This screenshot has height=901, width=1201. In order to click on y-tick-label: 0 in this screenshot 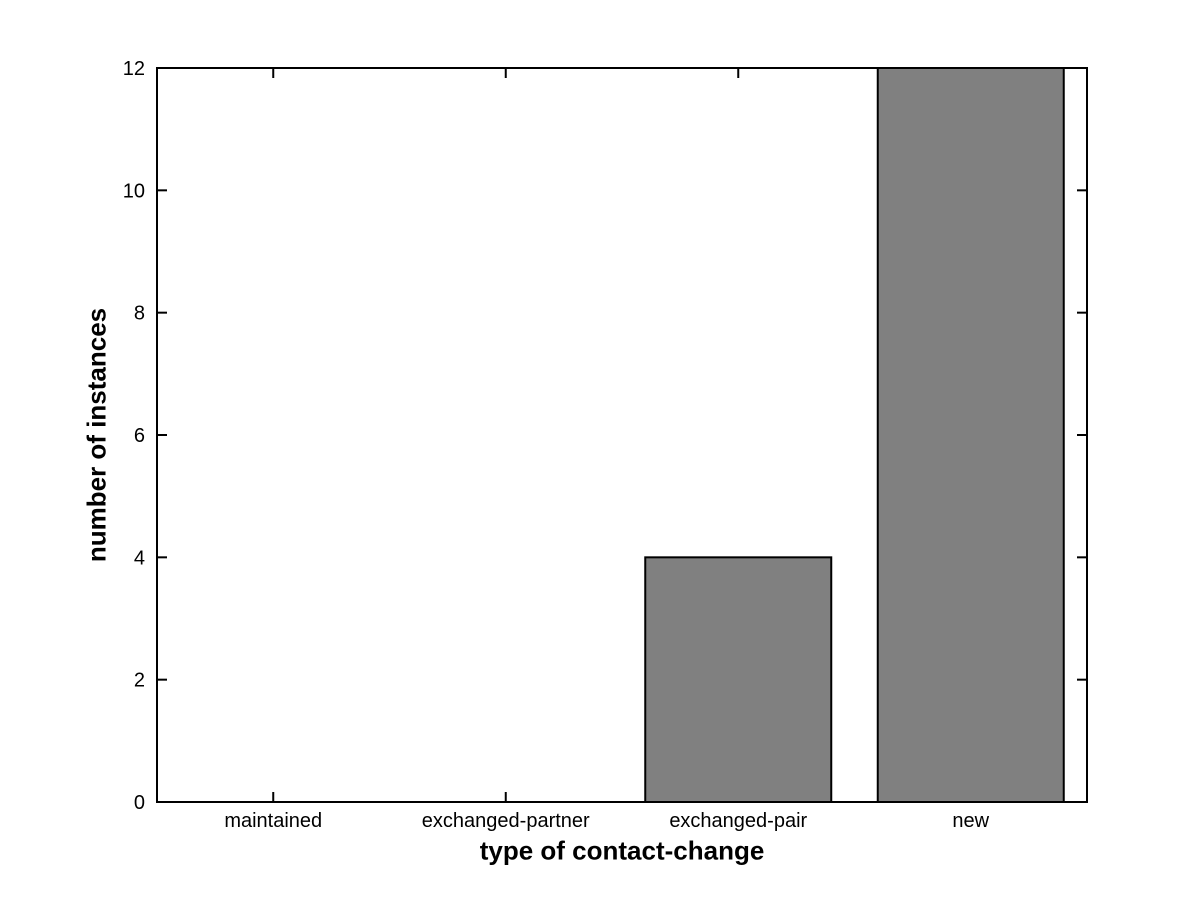, I will do `click(139, 803)`.